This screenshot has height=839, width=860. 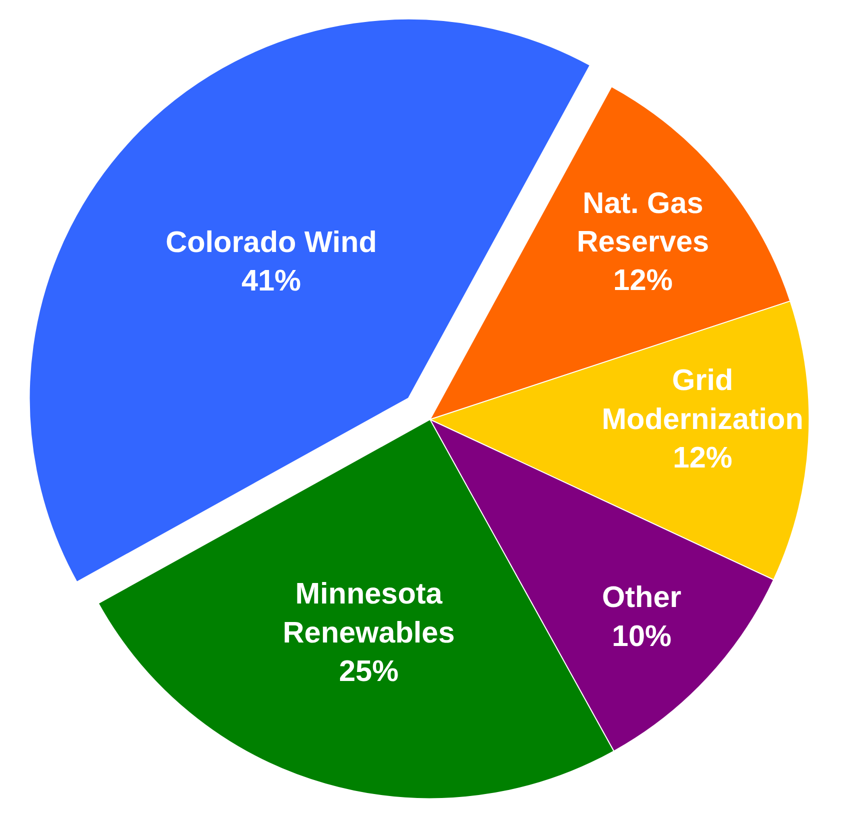 What do you see at coordinates (368, 614) in the screenshot?
I see `slice-label: Minnesota Renewables` at bounding box center [368, 614].